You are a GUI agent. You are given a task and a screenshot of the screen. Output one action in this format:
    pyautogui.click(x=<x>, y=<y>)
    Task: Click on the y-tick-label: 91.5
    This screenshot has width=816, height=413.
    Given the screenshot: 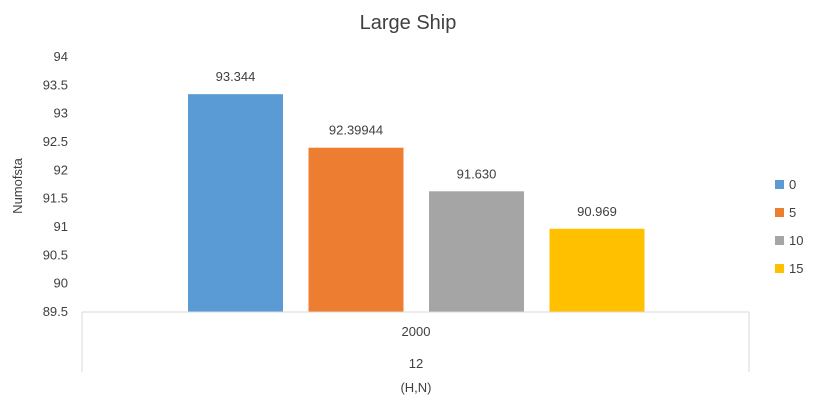 What is the action you would take?
    pyautogui.click(x=55, y=198)
    